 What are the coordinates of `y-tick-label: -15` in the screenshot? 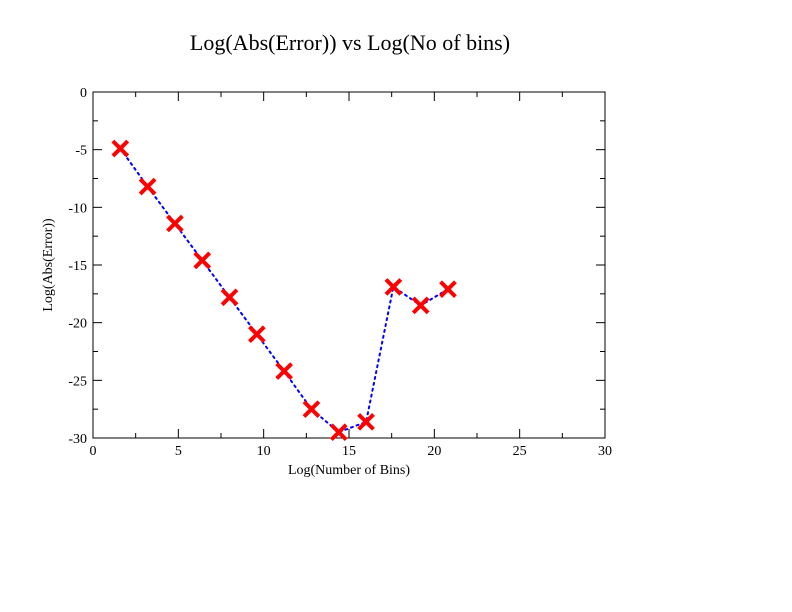 It's located at (77, 266).